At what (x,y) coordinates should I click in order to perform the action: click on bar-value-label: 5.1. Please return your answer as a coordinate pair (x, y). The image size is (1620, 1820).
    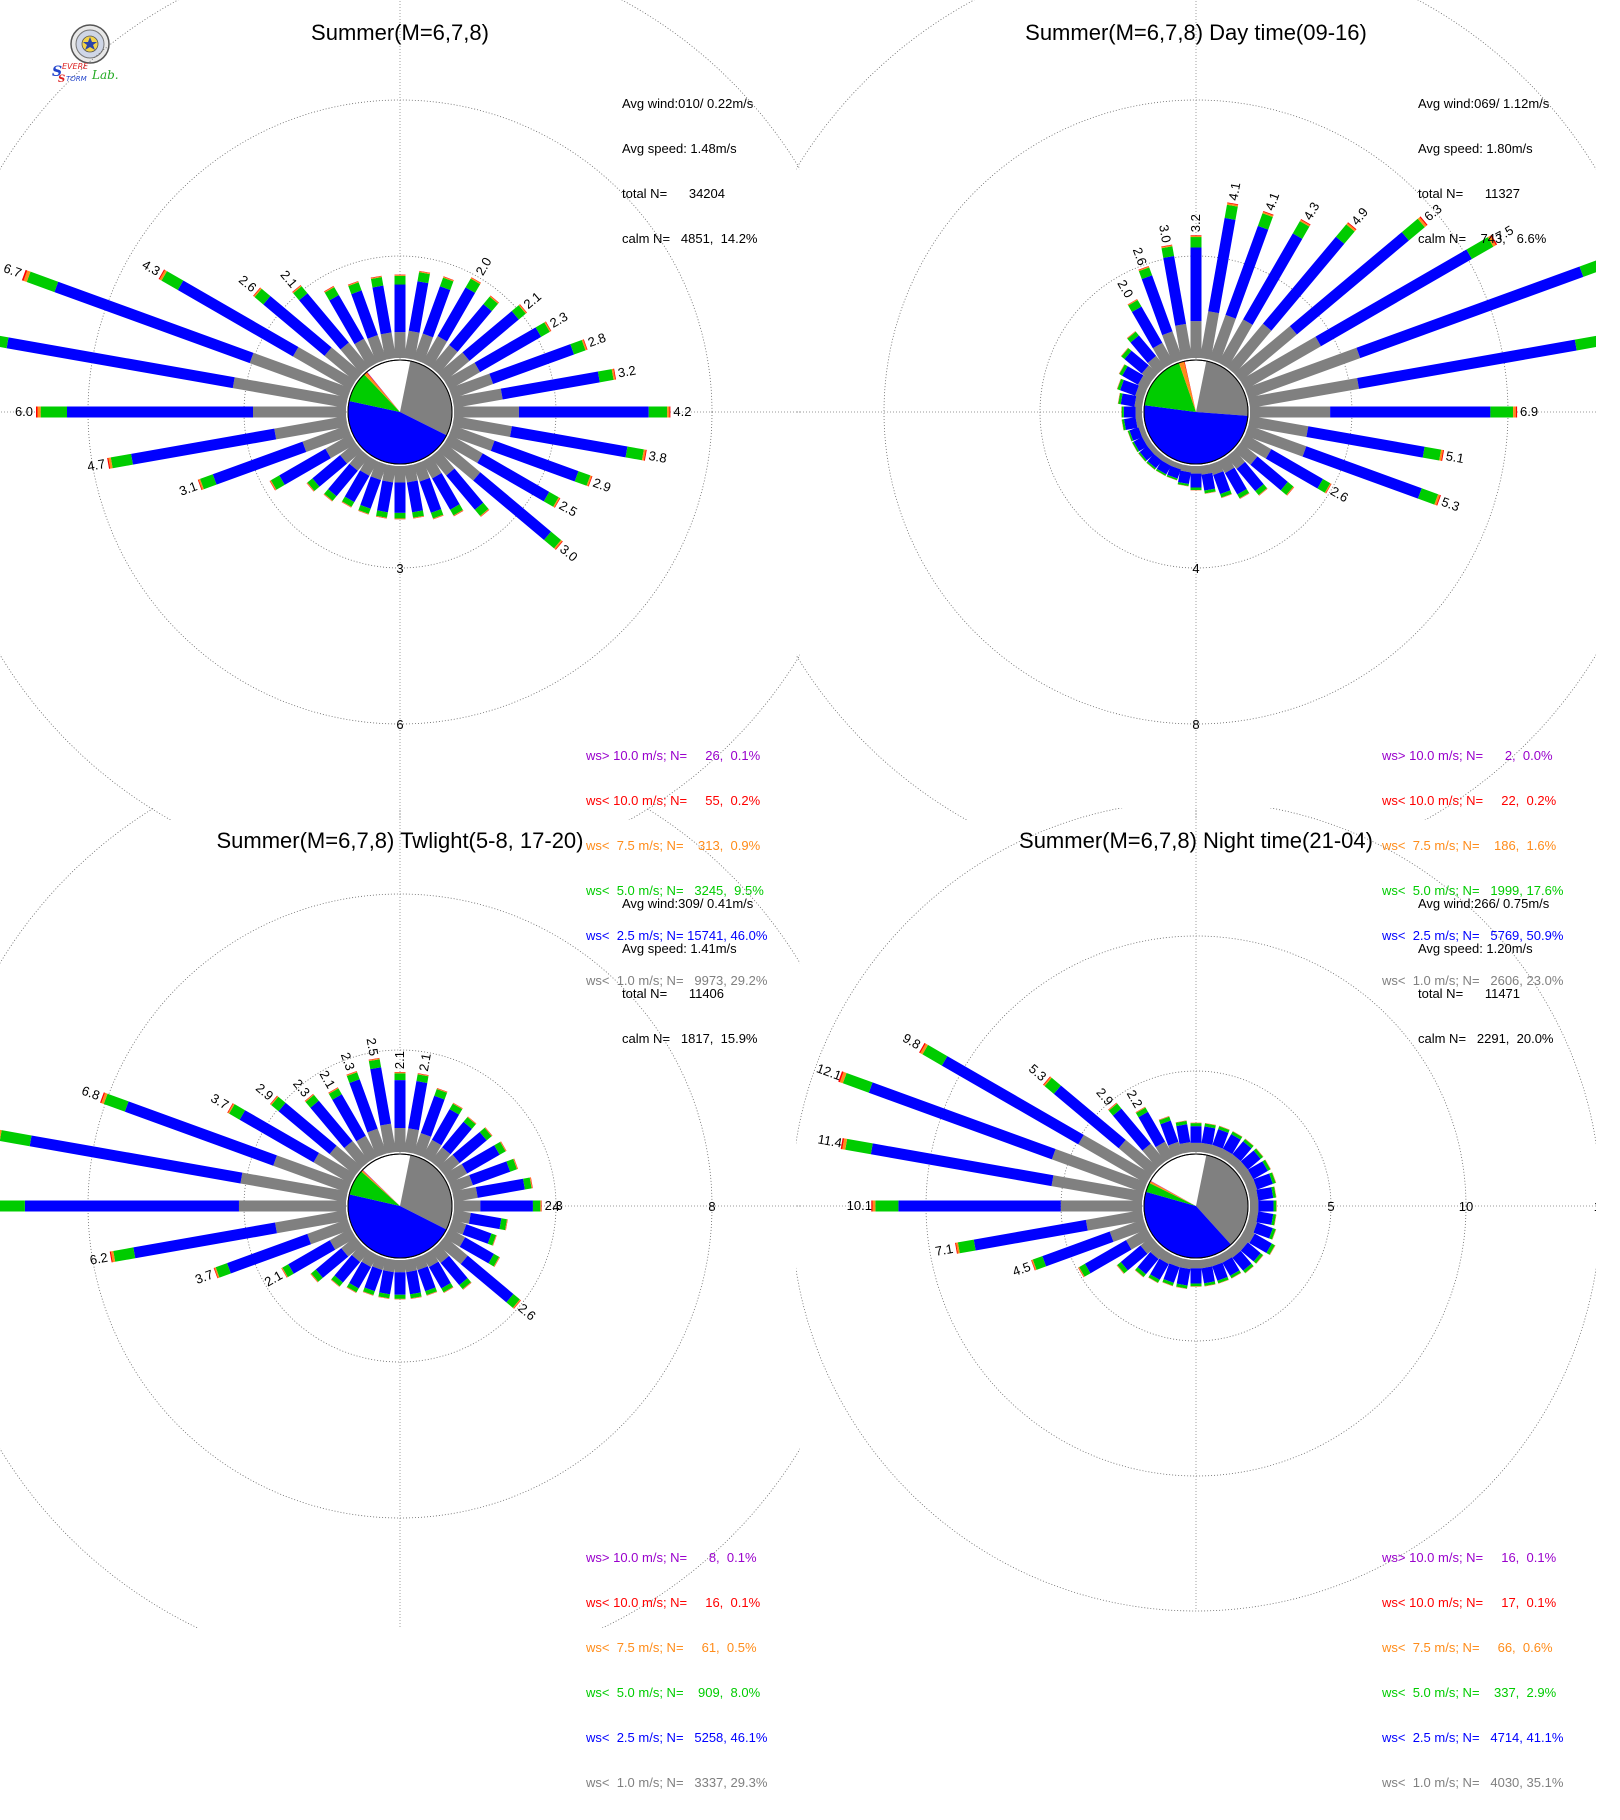
    Looking at the image, I should click on (1455, 457).